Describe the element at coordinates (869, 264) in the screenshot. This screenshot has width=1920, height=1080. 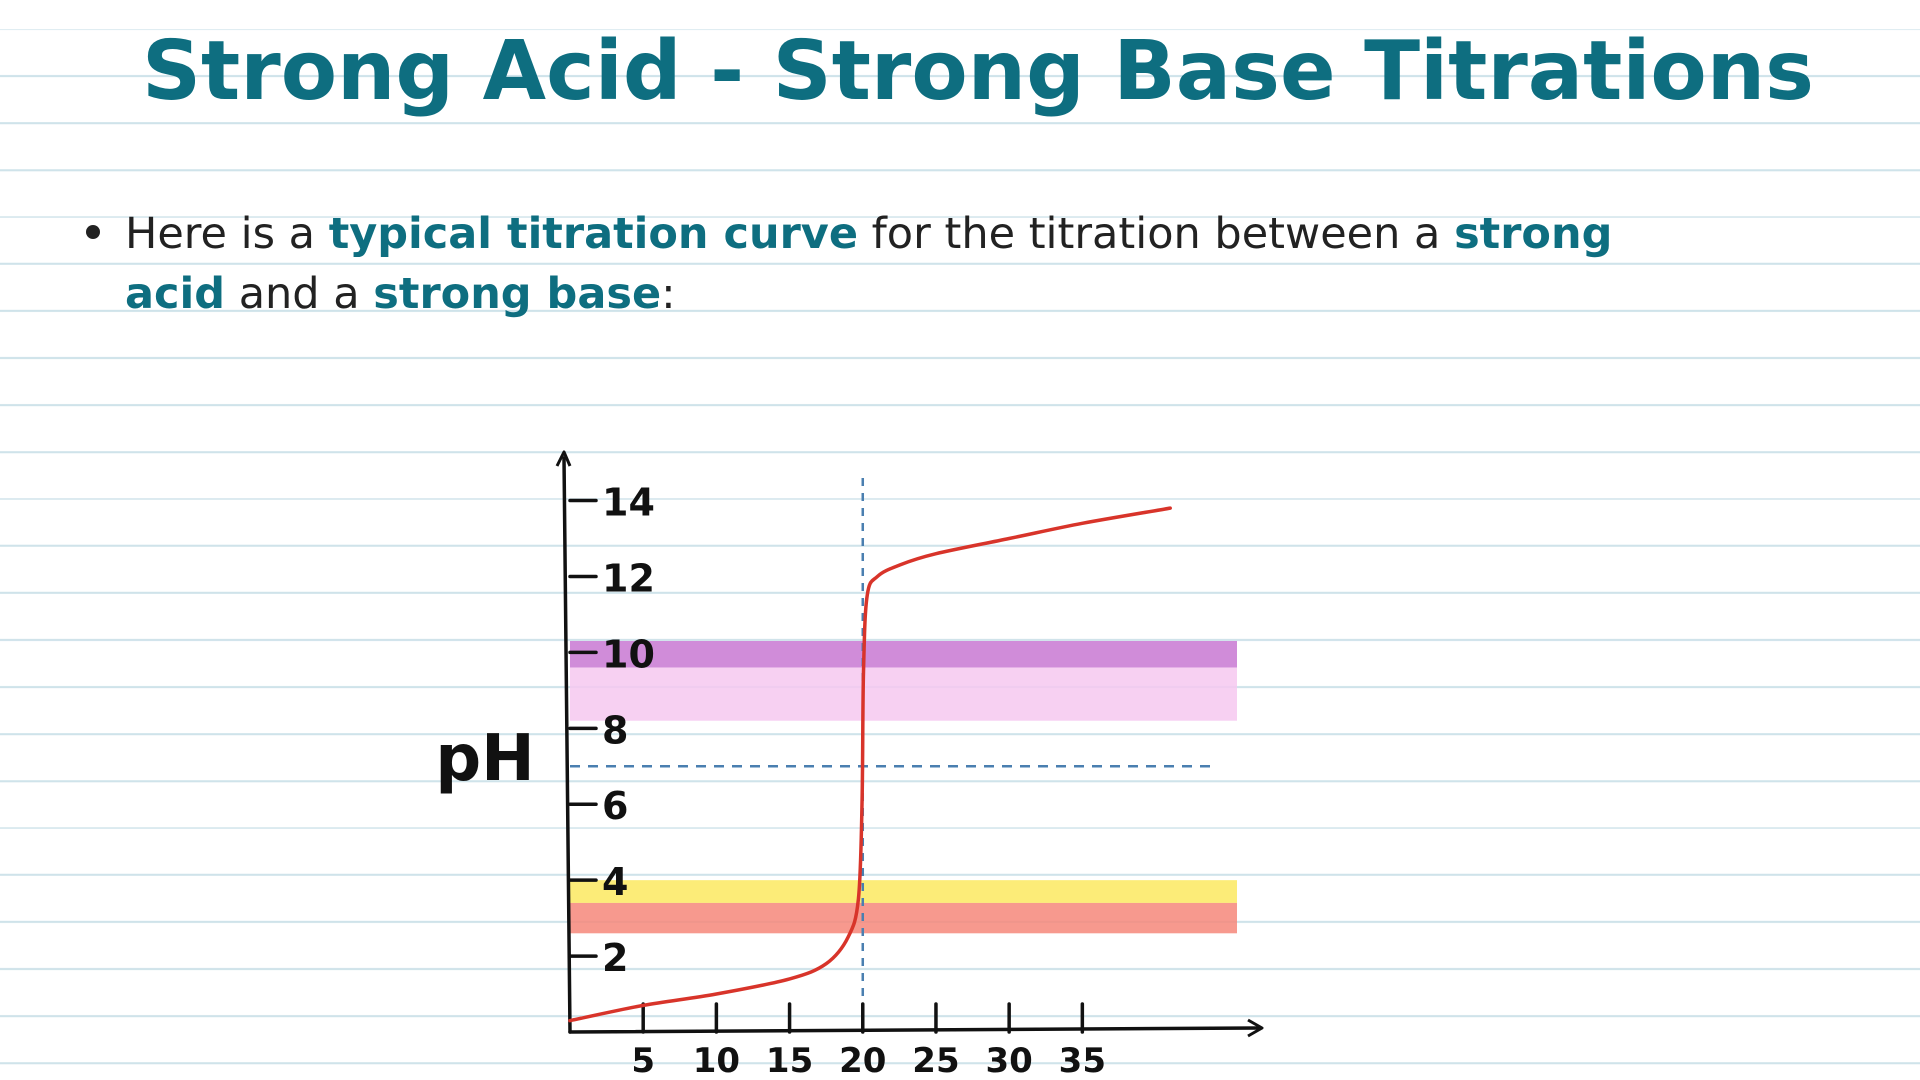
I see `highlight-strong-acid: strong acid` at that location.